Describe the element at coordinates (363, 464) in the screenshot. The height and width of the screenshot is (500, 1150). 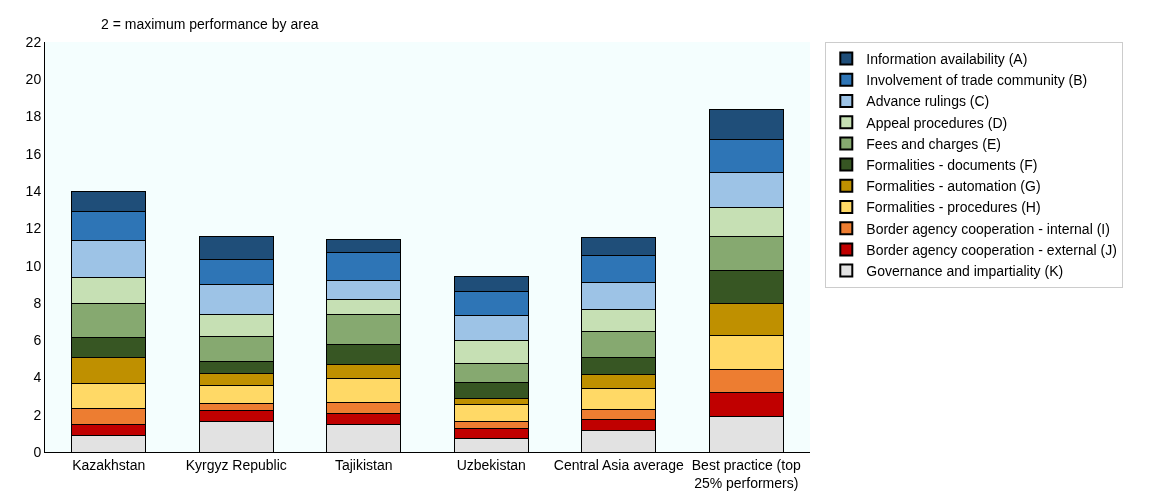
I see `x-tick-label: Tajikistan` at that location.